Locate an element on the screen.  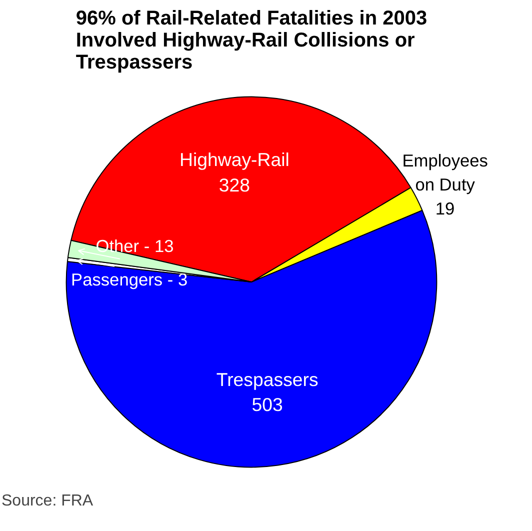
data-label: 503 is located at coordinates (267, 405).